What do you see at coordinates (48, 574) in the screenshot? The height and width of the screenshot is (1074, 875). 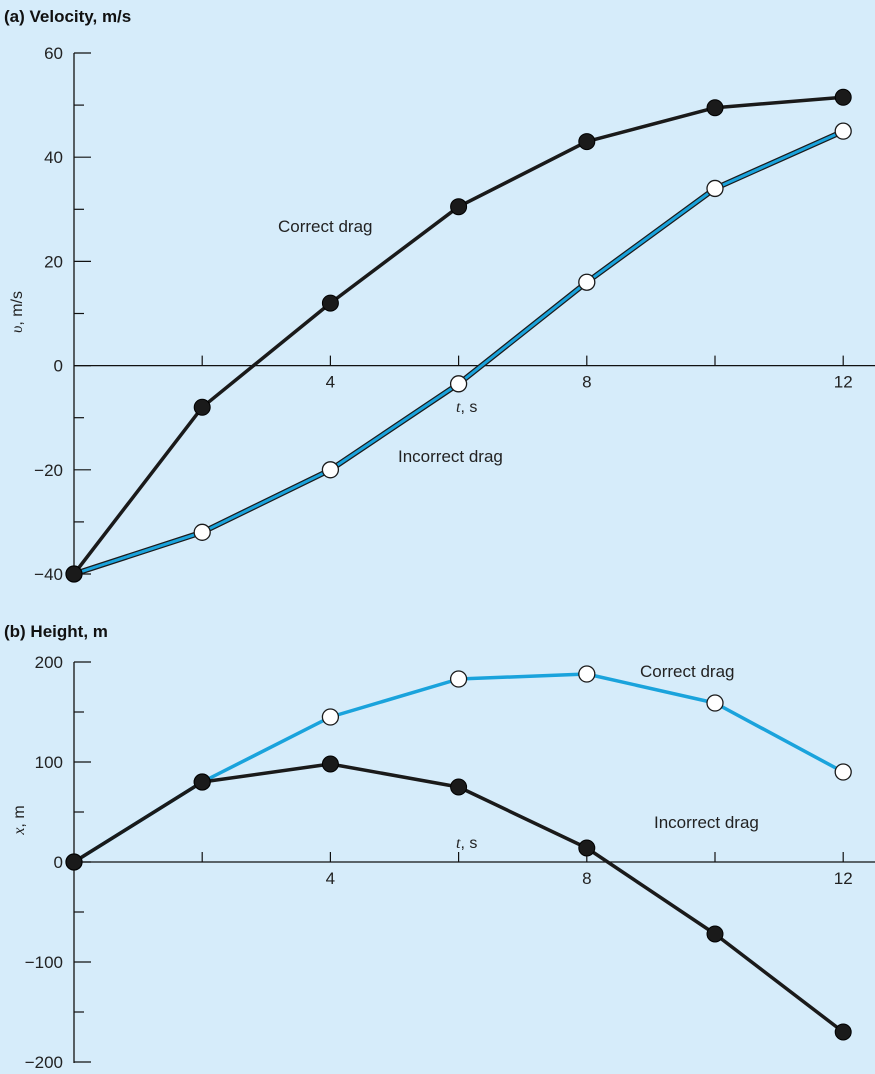 I see `y-tick-label: −40` at bounding box center [48, 574].